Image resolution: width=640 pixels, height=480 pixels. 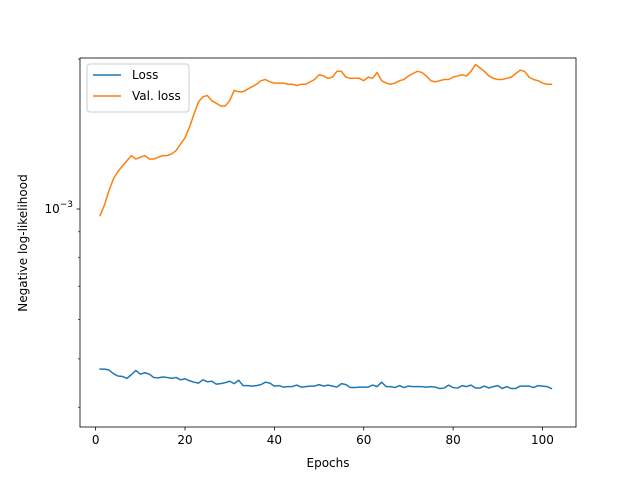 I want to click on x-axis-label: Epochs, so click(x=328, y=463).